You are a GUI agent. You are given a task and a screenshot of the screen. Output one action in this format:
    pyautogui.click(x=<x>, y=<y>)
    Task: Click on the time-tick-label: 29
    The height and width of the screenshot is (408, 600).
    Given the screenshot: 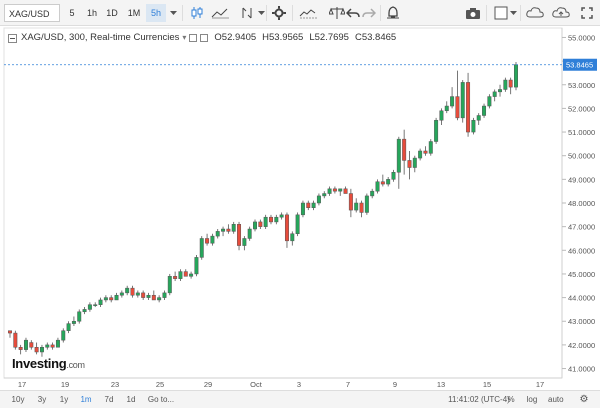 What is the action you would take?
    pyautogui.click(x=208, y=384)
    